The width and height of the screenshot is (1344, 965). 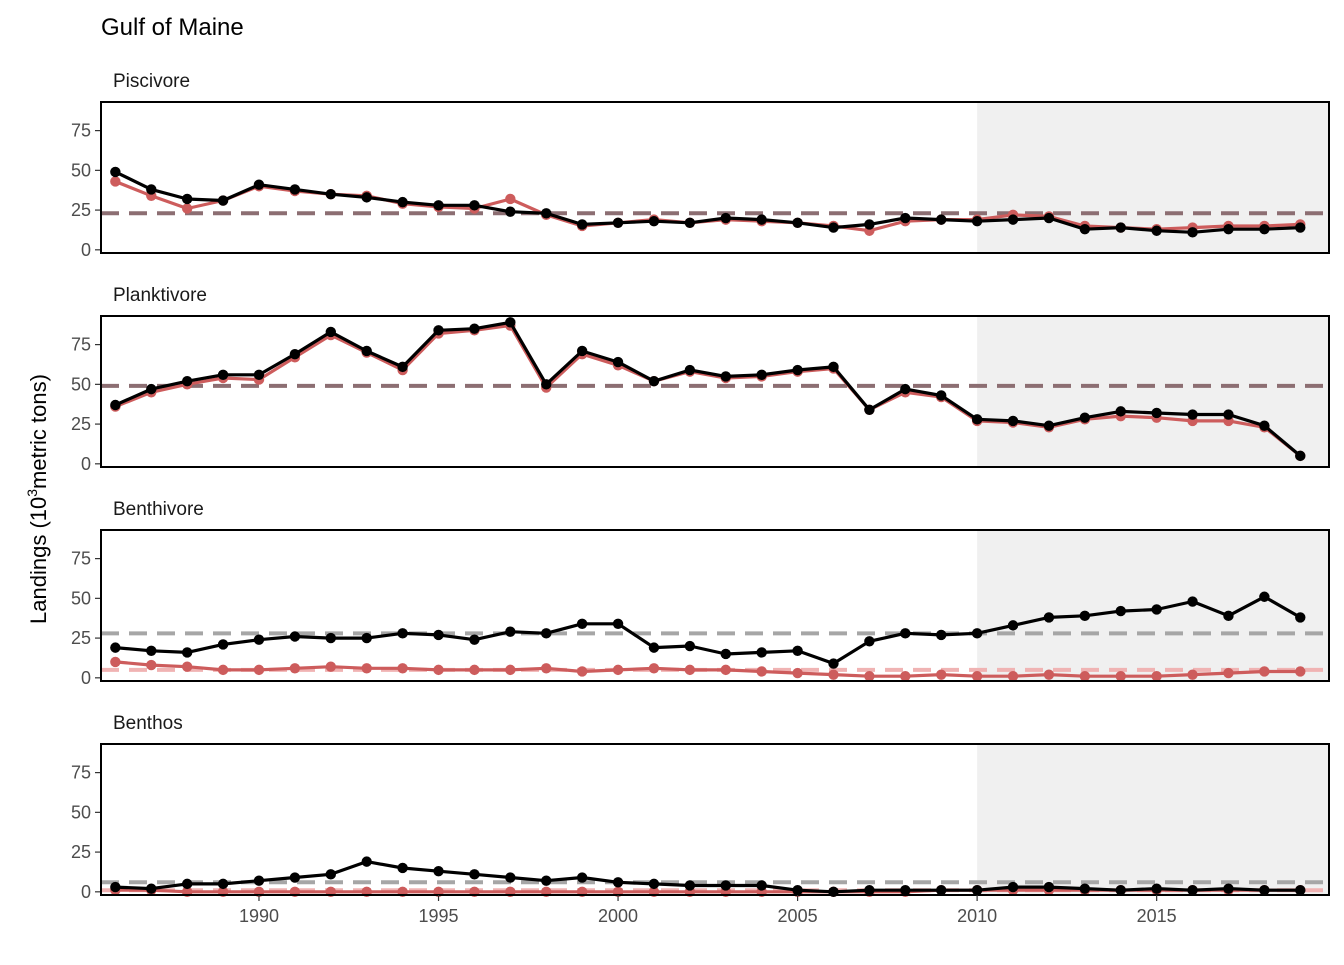 What do you see at coordinates (160, 295) in the screenshot?
I see `panel-label: Planktivore` at bounding box center [160, 295].